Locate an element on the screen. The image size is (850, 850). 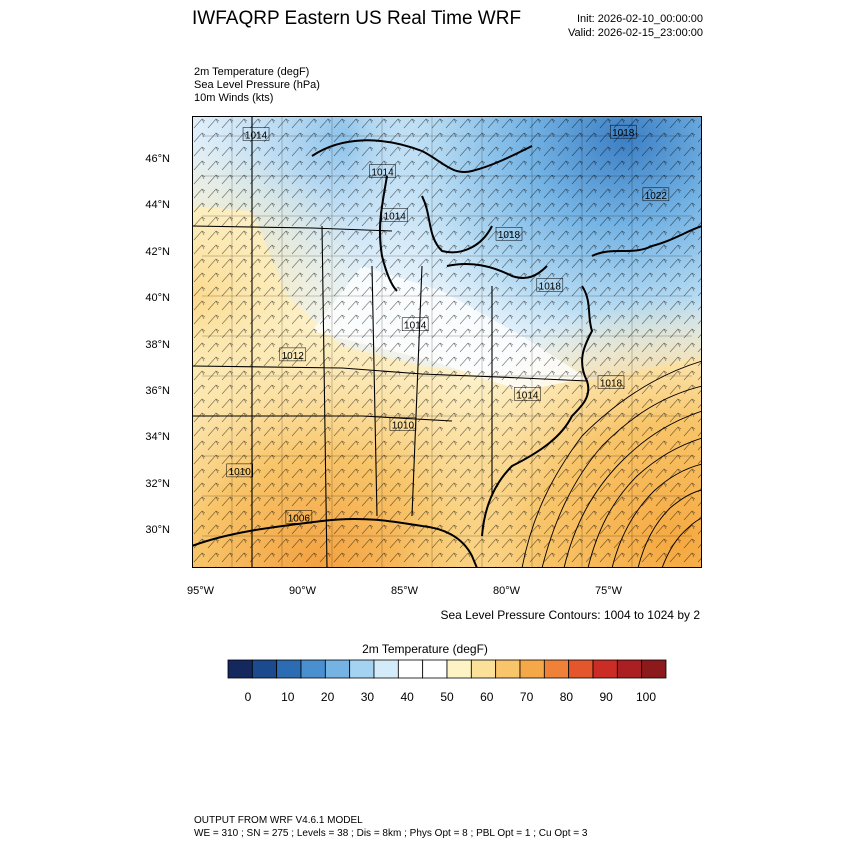
svg-text: 1006 is located at coordinates (299, 518).